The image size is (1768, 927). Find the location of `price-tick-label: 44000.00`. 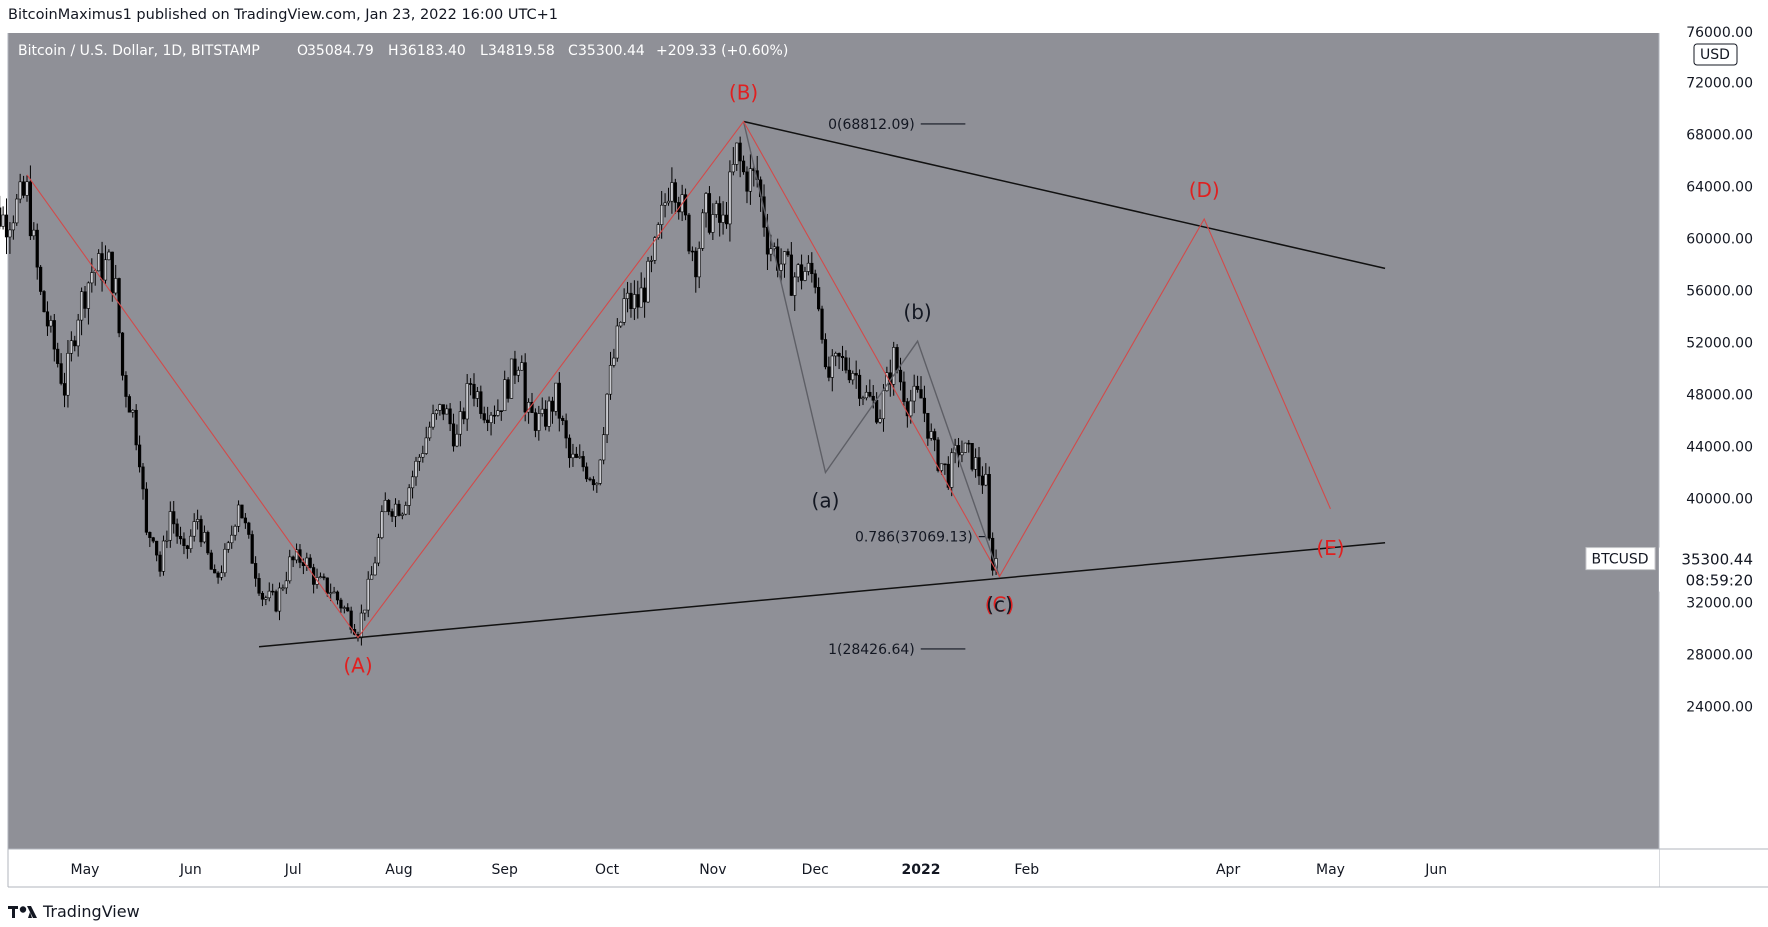

price-tick-label: 44000.00 is located at coordinates (1719, 448).